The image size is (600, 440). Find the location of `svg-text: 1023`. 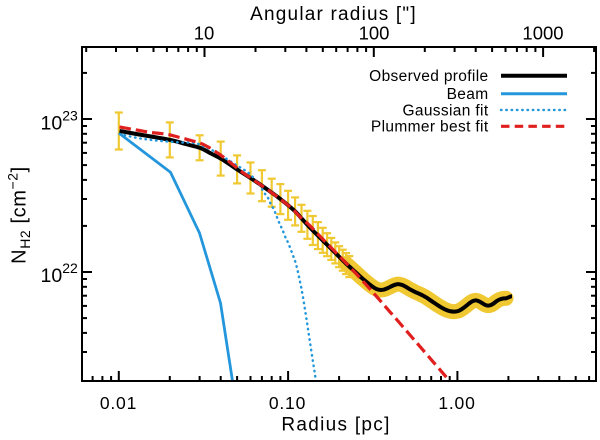

svg-text: 1023 is located at coordinates (59, 120).